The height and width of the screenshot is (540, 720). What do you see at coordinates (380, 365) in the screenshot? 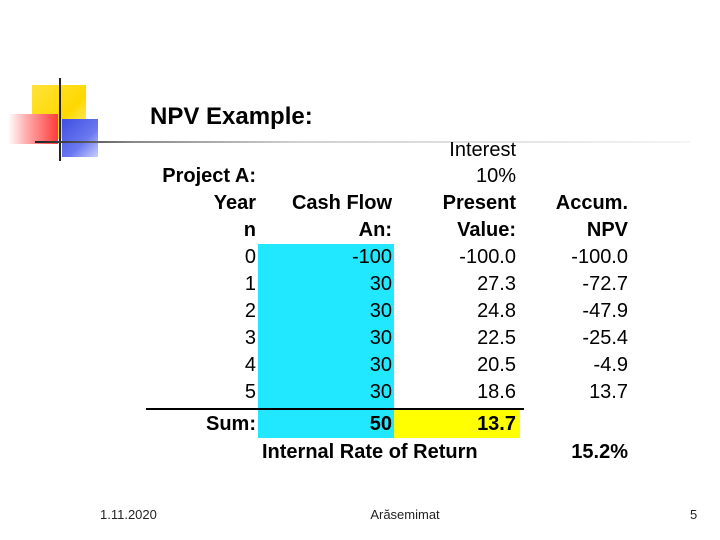
I see `row-4-cash-flow: 30` at bounding box center [380, 365].